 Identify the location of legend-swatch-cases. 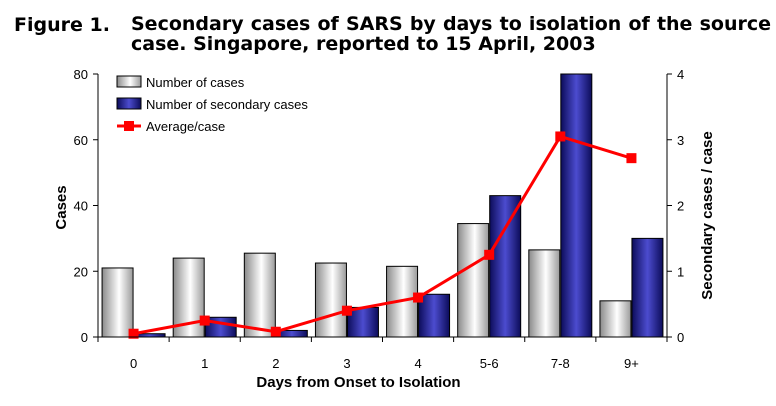
(129, 81).